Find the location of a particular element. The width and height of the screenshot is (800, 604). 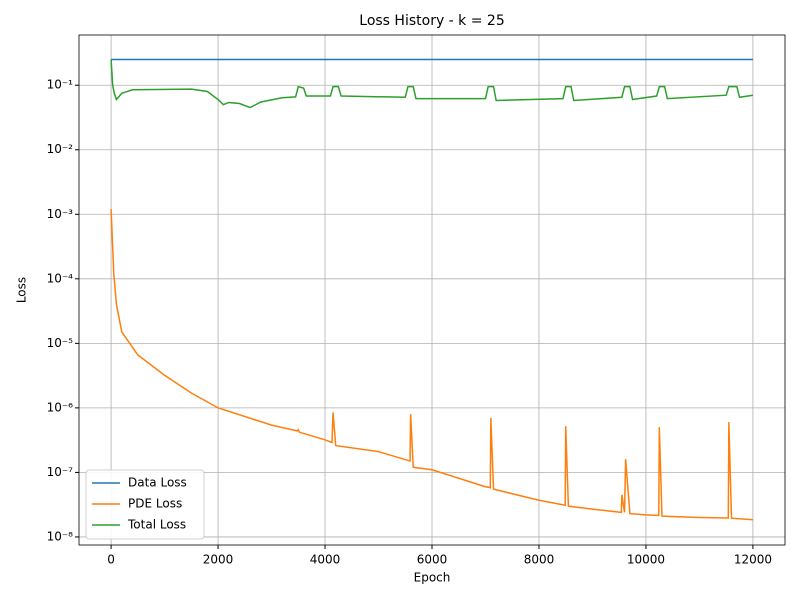

y-tick-label: 10⁻⁶ is located at coordinates (60, 407).